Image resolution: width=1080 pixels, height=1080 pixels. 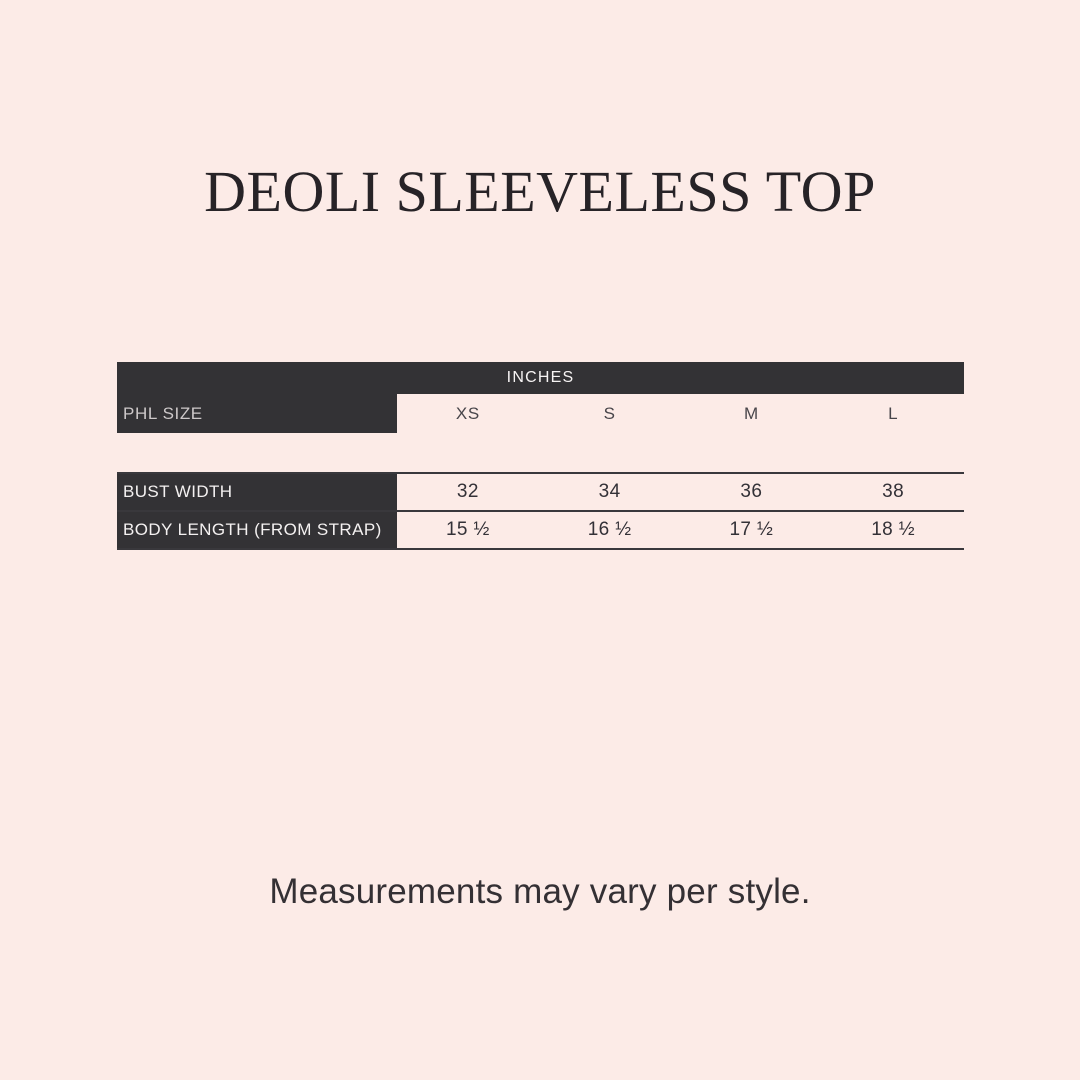 I want to click on table-gap, so click(x=540, y=452).